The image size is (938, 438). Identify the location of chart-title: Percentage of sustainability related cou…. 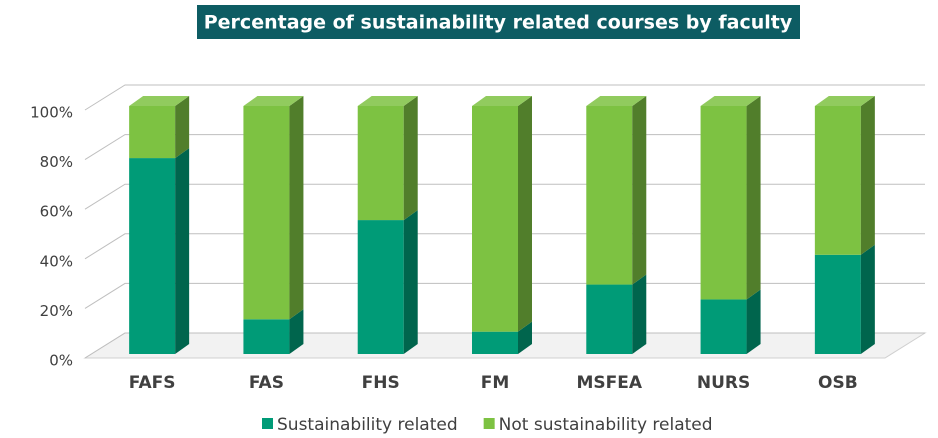
(498, 23).